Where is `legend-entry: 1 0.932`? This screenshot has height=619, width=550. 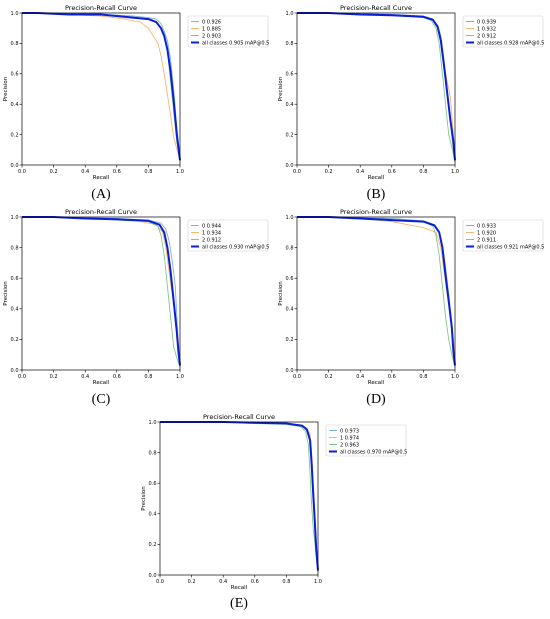 legend-entry: 1 0.932 is located at coordinates (486, 29).